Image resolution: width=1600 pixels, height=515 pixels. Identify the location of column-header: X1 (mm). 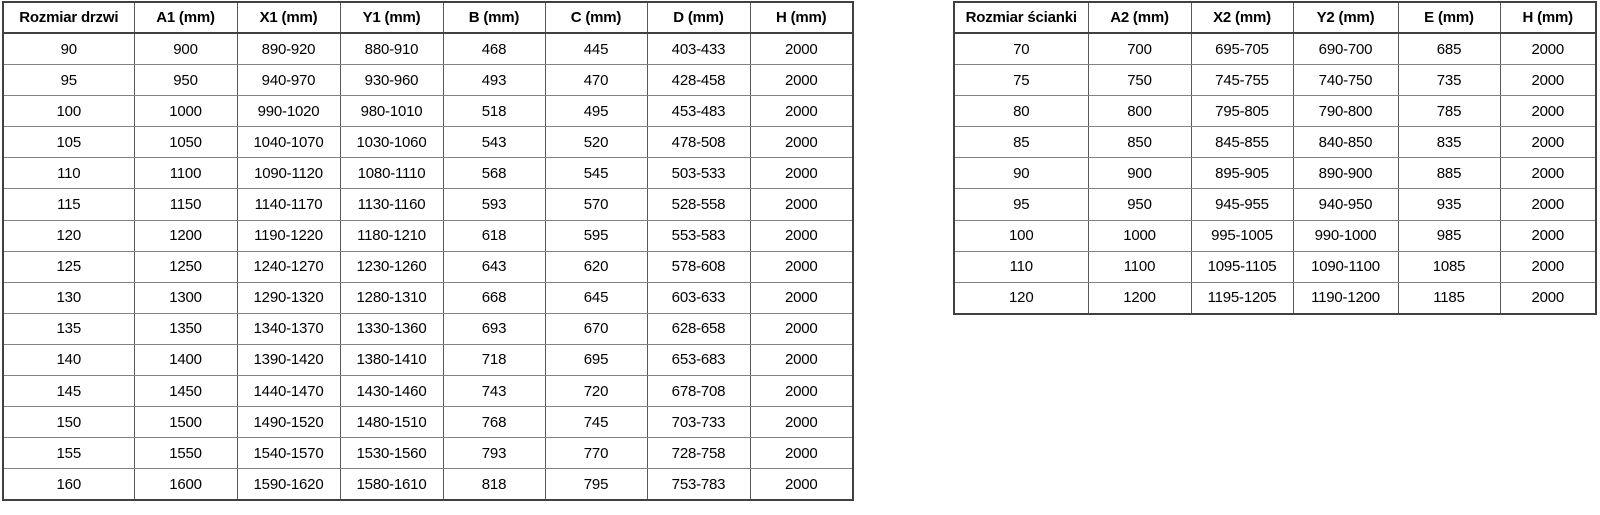
(288, 17).